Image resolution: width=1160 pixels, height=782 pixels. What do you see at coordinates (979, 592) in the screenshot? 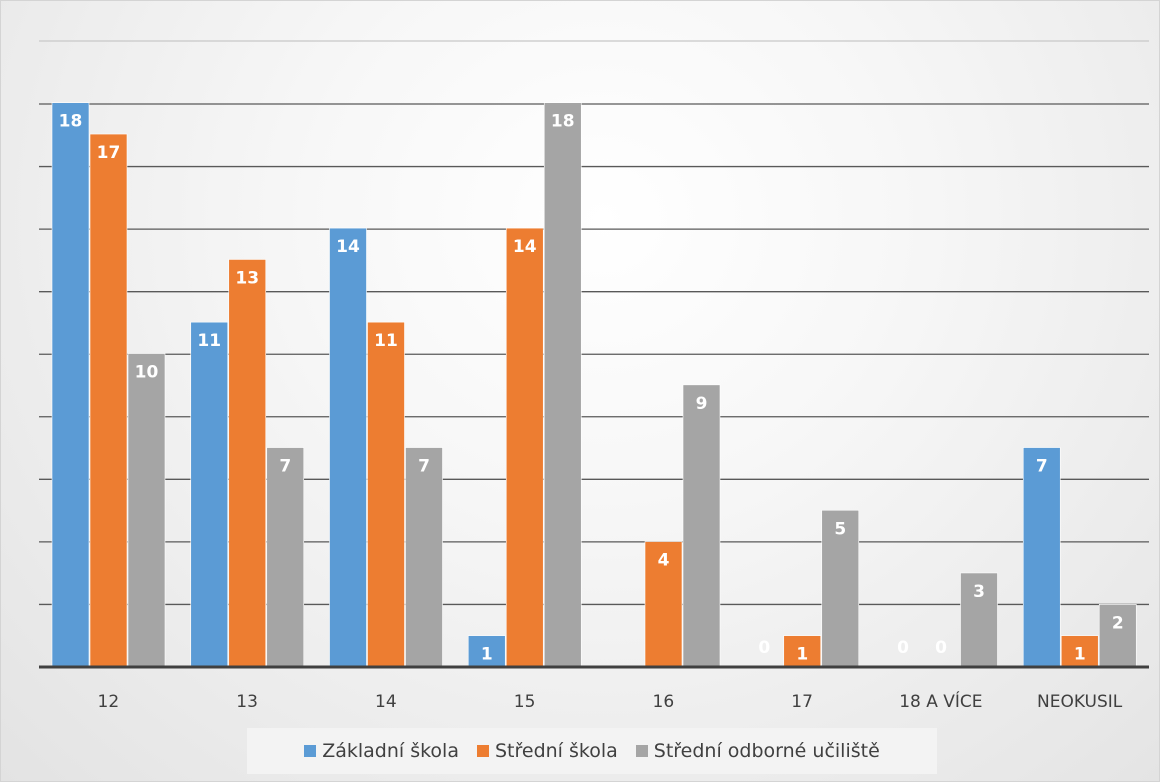
I see `data-label: 3` at bounding box center [979, 592].